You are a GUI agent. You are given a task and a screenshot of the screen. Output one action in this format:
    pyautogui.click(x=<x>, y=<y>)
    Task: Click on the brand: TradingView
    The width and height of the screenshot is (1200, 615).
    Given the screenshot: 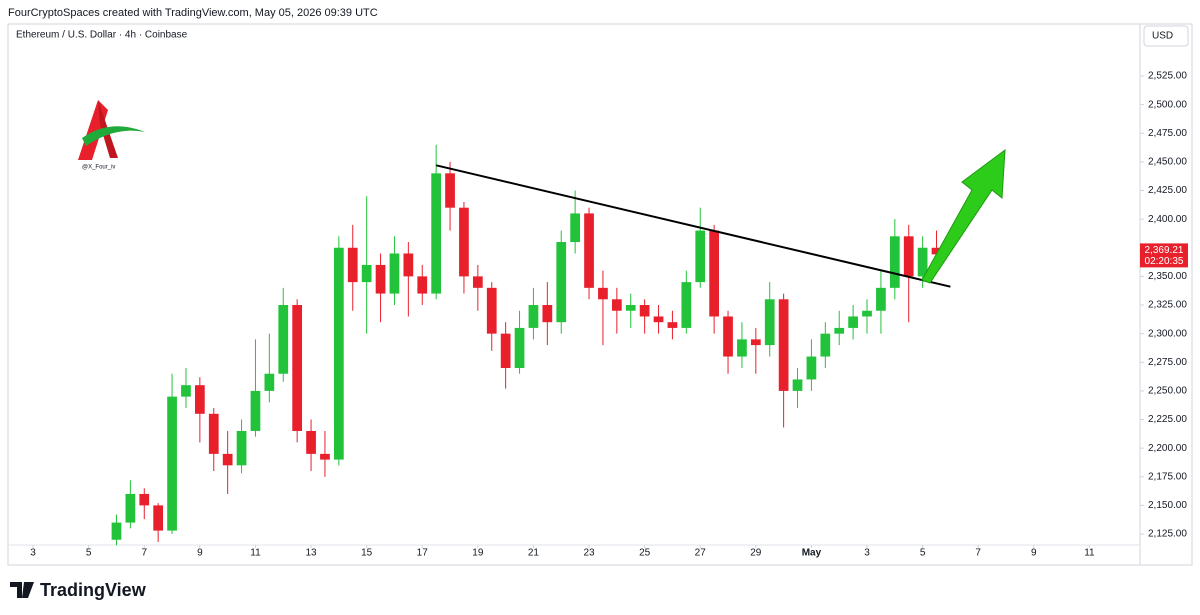 What is the action you would take?
    pyautogui.click(x=78, y=590)
    